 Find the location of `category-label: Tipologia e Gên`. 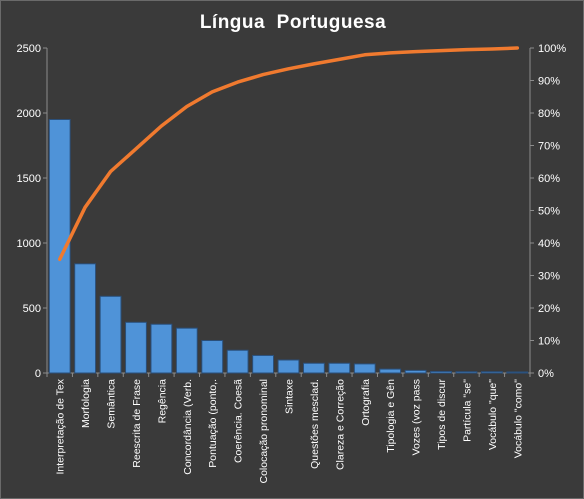

category-label: Tipologia e Gên is located at coordinates (391, 416).